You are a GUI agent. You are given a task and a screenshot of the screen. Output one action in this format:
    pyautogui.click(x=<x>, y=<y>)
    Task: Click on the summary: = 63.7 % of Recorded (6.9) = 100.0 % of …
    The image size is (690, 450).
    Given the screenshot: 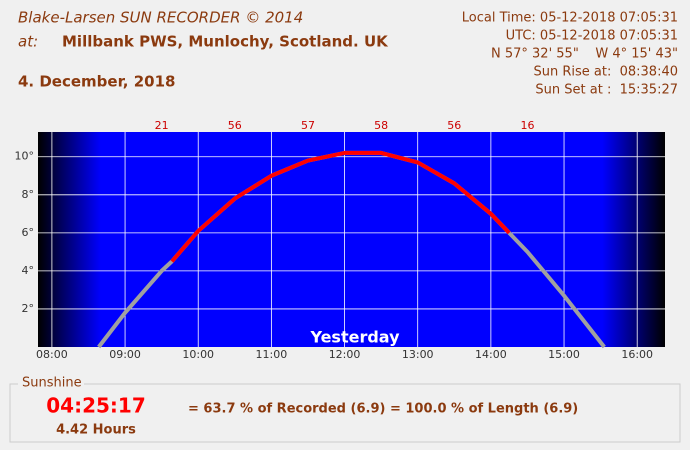 What is the action you would take?
    pyautogui.click(x=383, y=409)
    